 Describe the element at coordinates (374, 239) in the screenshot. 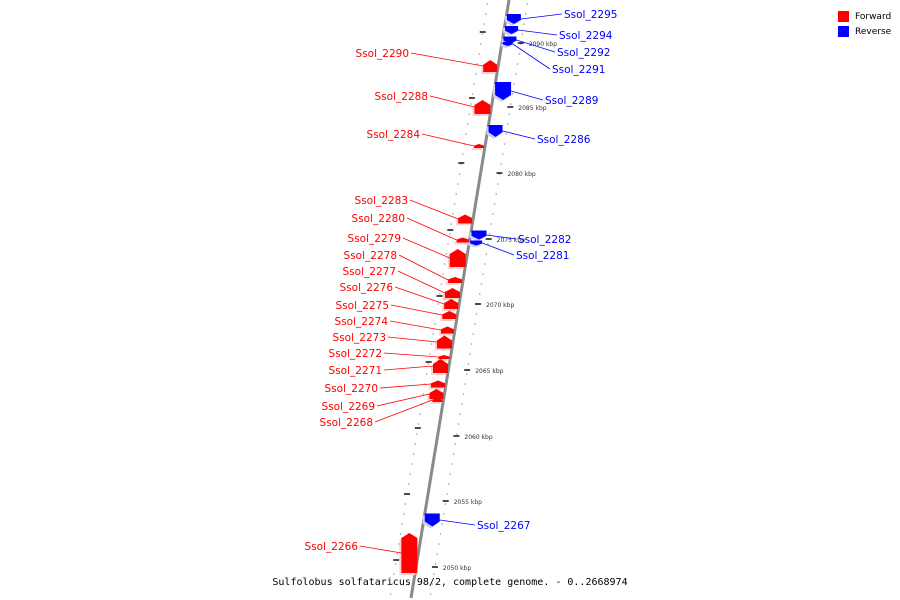

I see `gene-label-ssol_2279: Ssol_2279` at that location.